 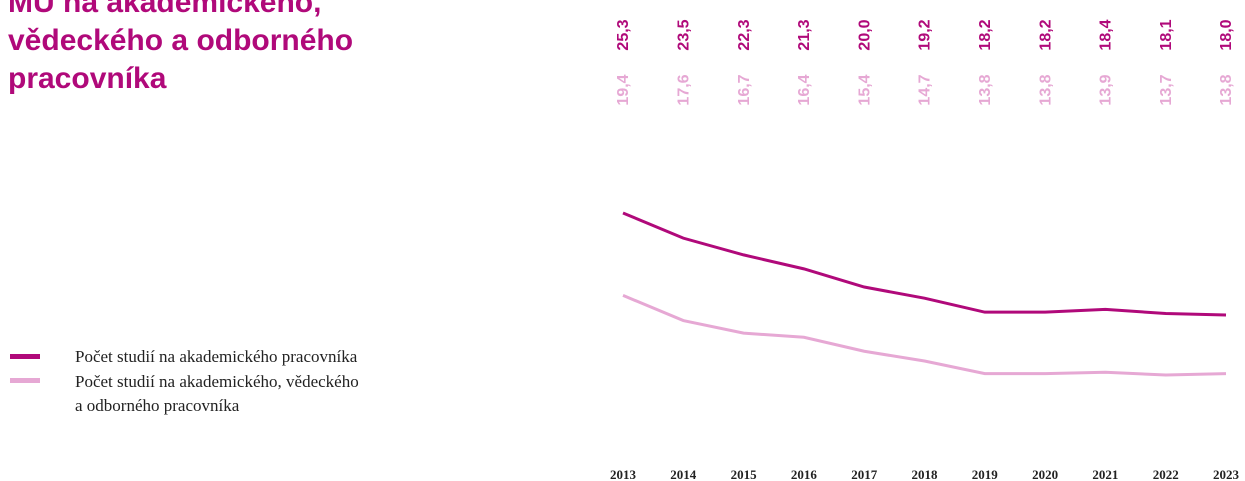 What do you see at coordinates (864, 89) in the screenshot?
I see `value-label: 15,4` at bounding box center [864, 89].